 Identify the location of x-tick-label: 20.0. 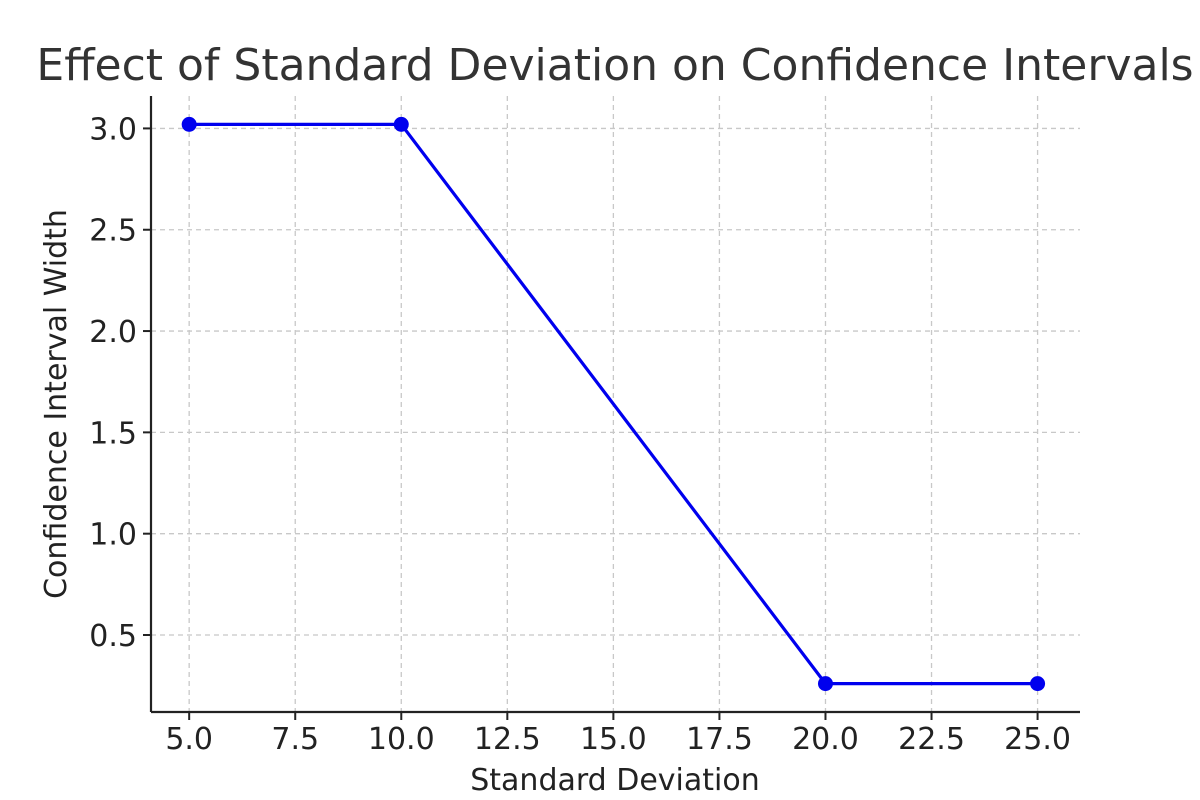
(825, 739).